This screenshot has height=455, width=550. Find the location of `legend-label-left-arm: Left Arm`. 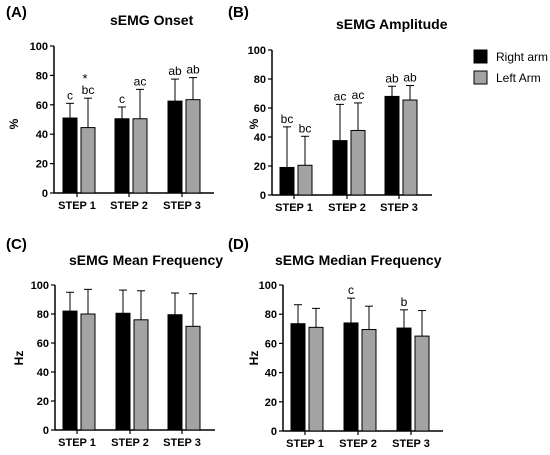

legend-label-left-arm: Left Arm is located at coordinates (518, 78).